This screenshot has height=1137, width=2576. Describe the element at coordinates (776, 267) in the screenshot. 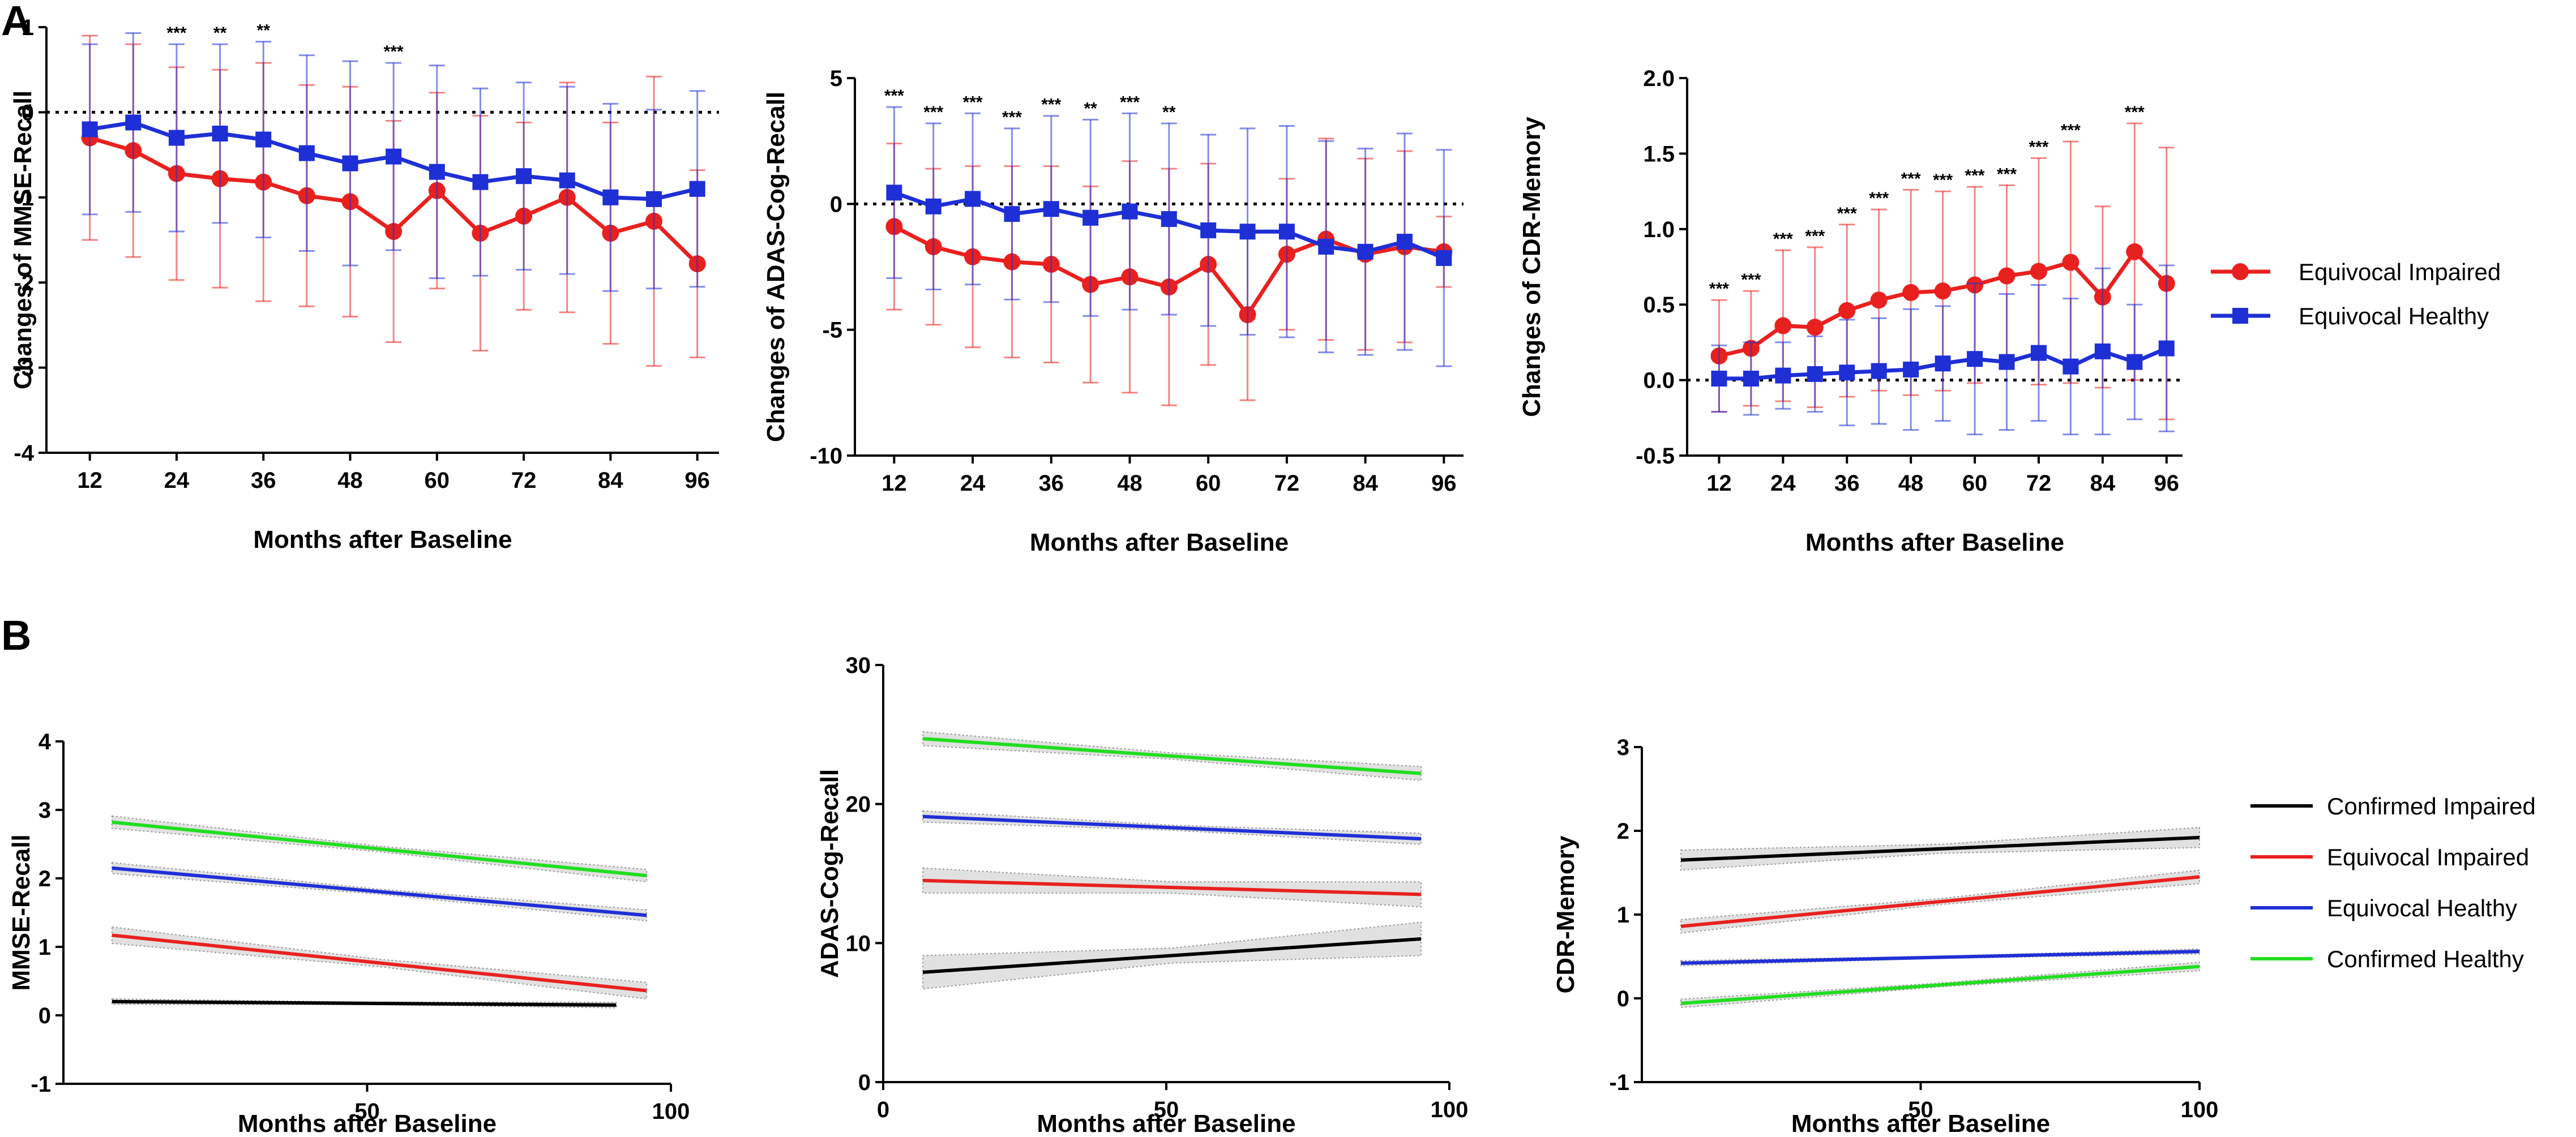

I see `y-axis-title: Changes of ADAS-Cog-Recall` at that location.